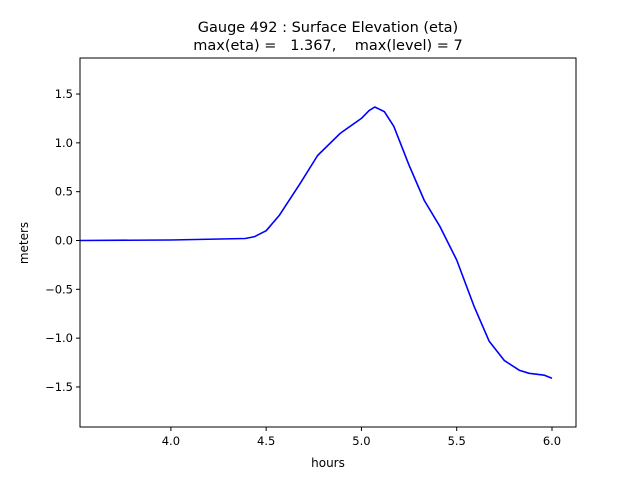 Image resolution: width=640 pixels, height=484 pixels. Describe the element at coordinates (328, 28) in the screenshot. I see `chart-title: Gauge 492 : Surface Elevation (eta)` at that location.